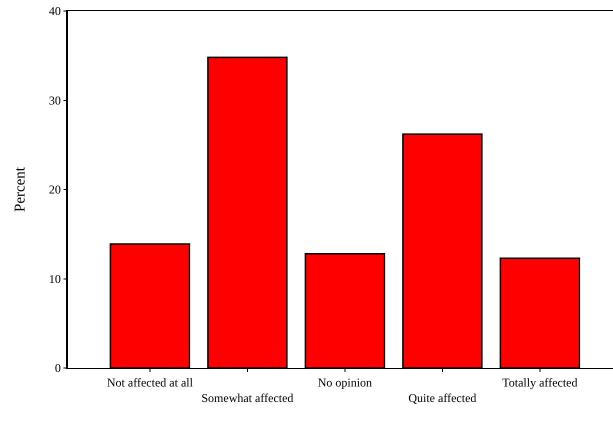 The height and width of the screenshot is (423, 613). What do you see at coordinates (54, 189) in the screenshot?
I see `y-tick-label: 20` at bounding box center [54, 189].